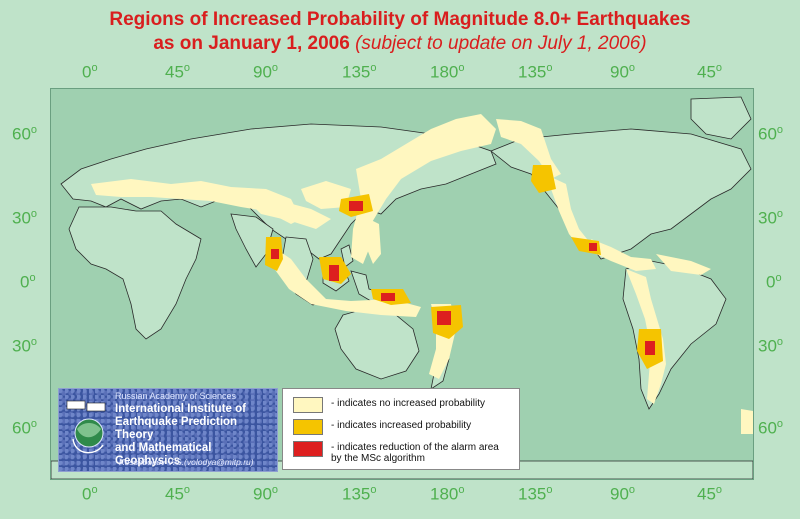 The height and width of the screenshot is (519, 800). Describe the element at coordinates (28, 282) in the screenshot. I see `lat-label-left-0: 0o` at that location.